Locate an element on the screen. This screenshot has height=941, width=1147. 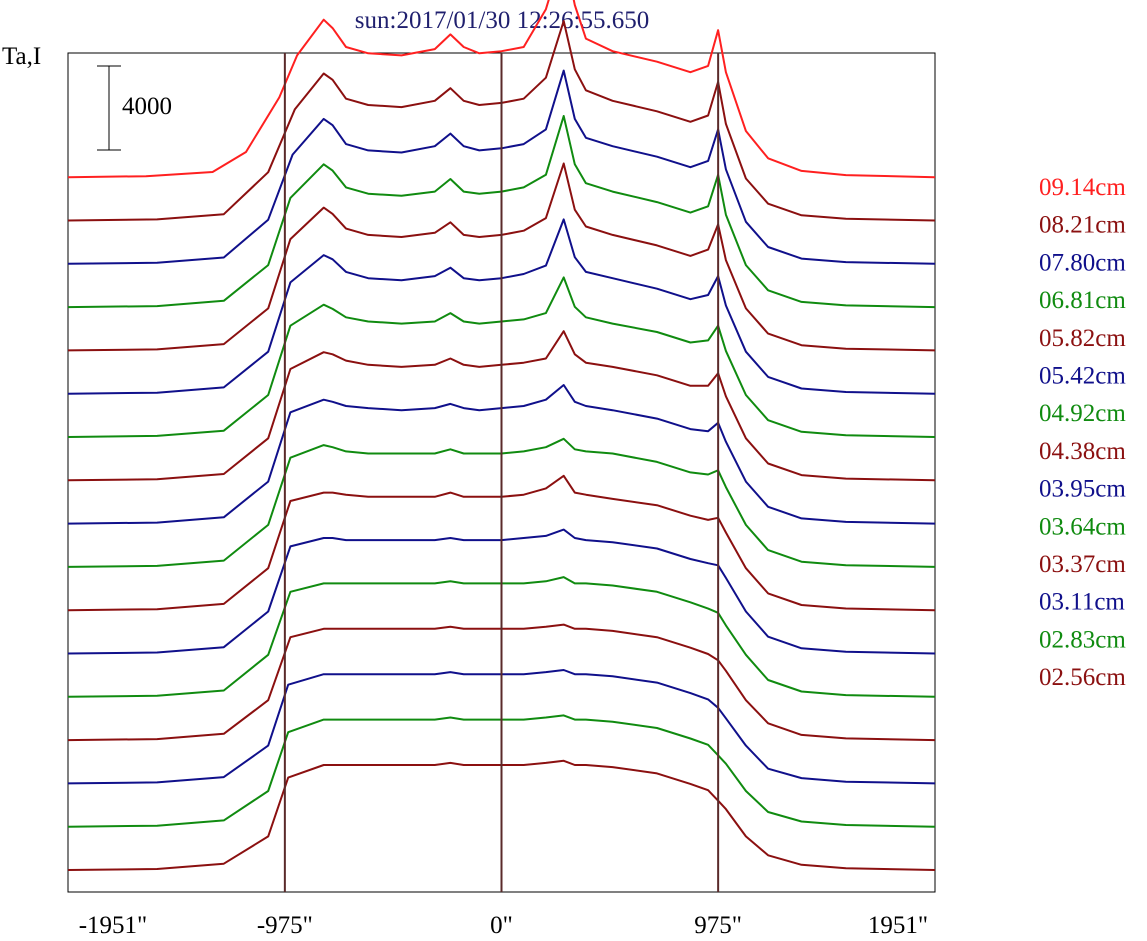
legend-entry: 02.56cm is located at coordinates (1082, 677).